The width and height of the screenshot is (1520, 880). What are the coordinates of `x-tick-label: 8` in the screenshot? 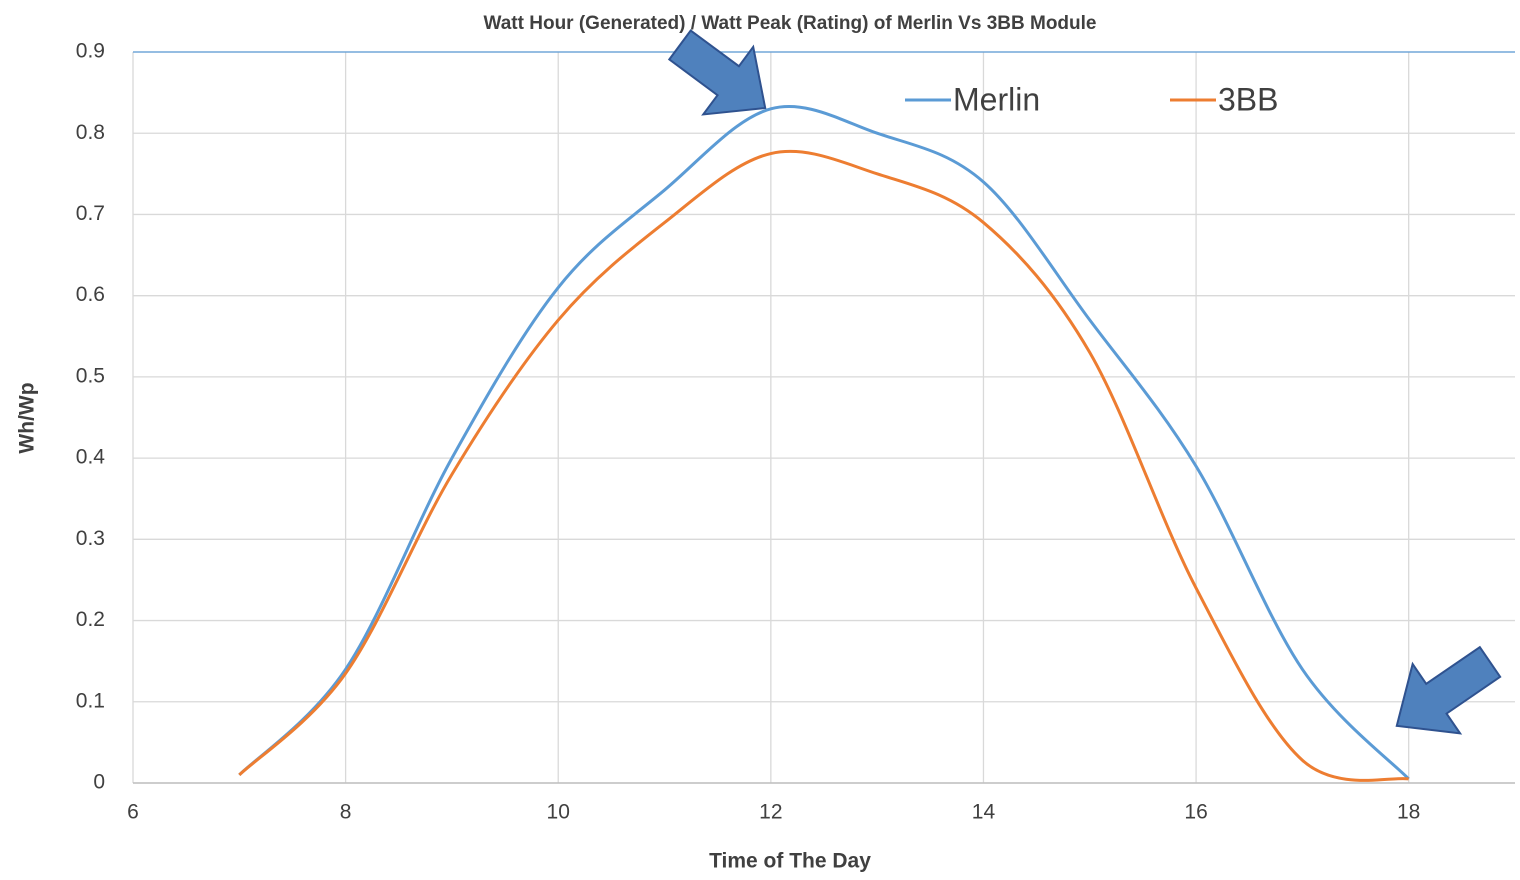 It's located at (346, 812).